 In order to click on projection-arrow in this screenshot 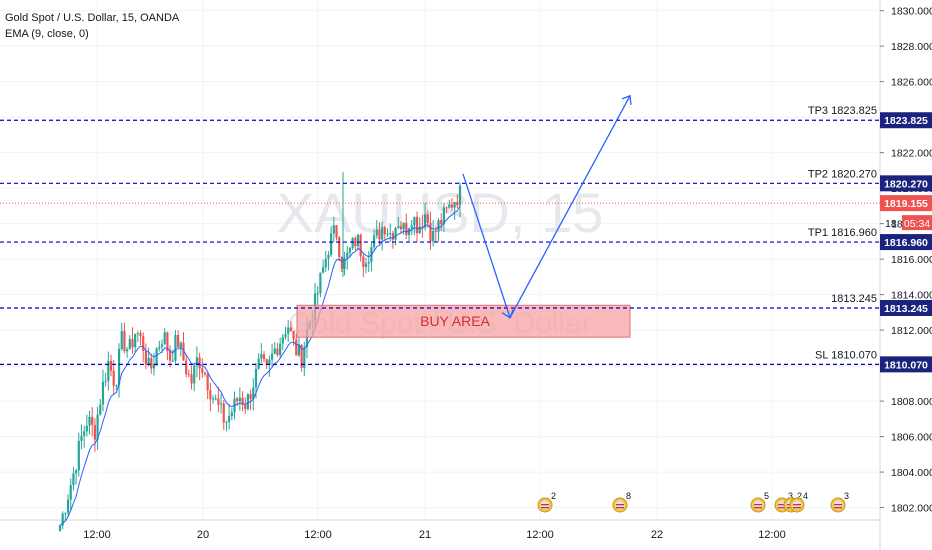, I will do `click(547, 207)`.